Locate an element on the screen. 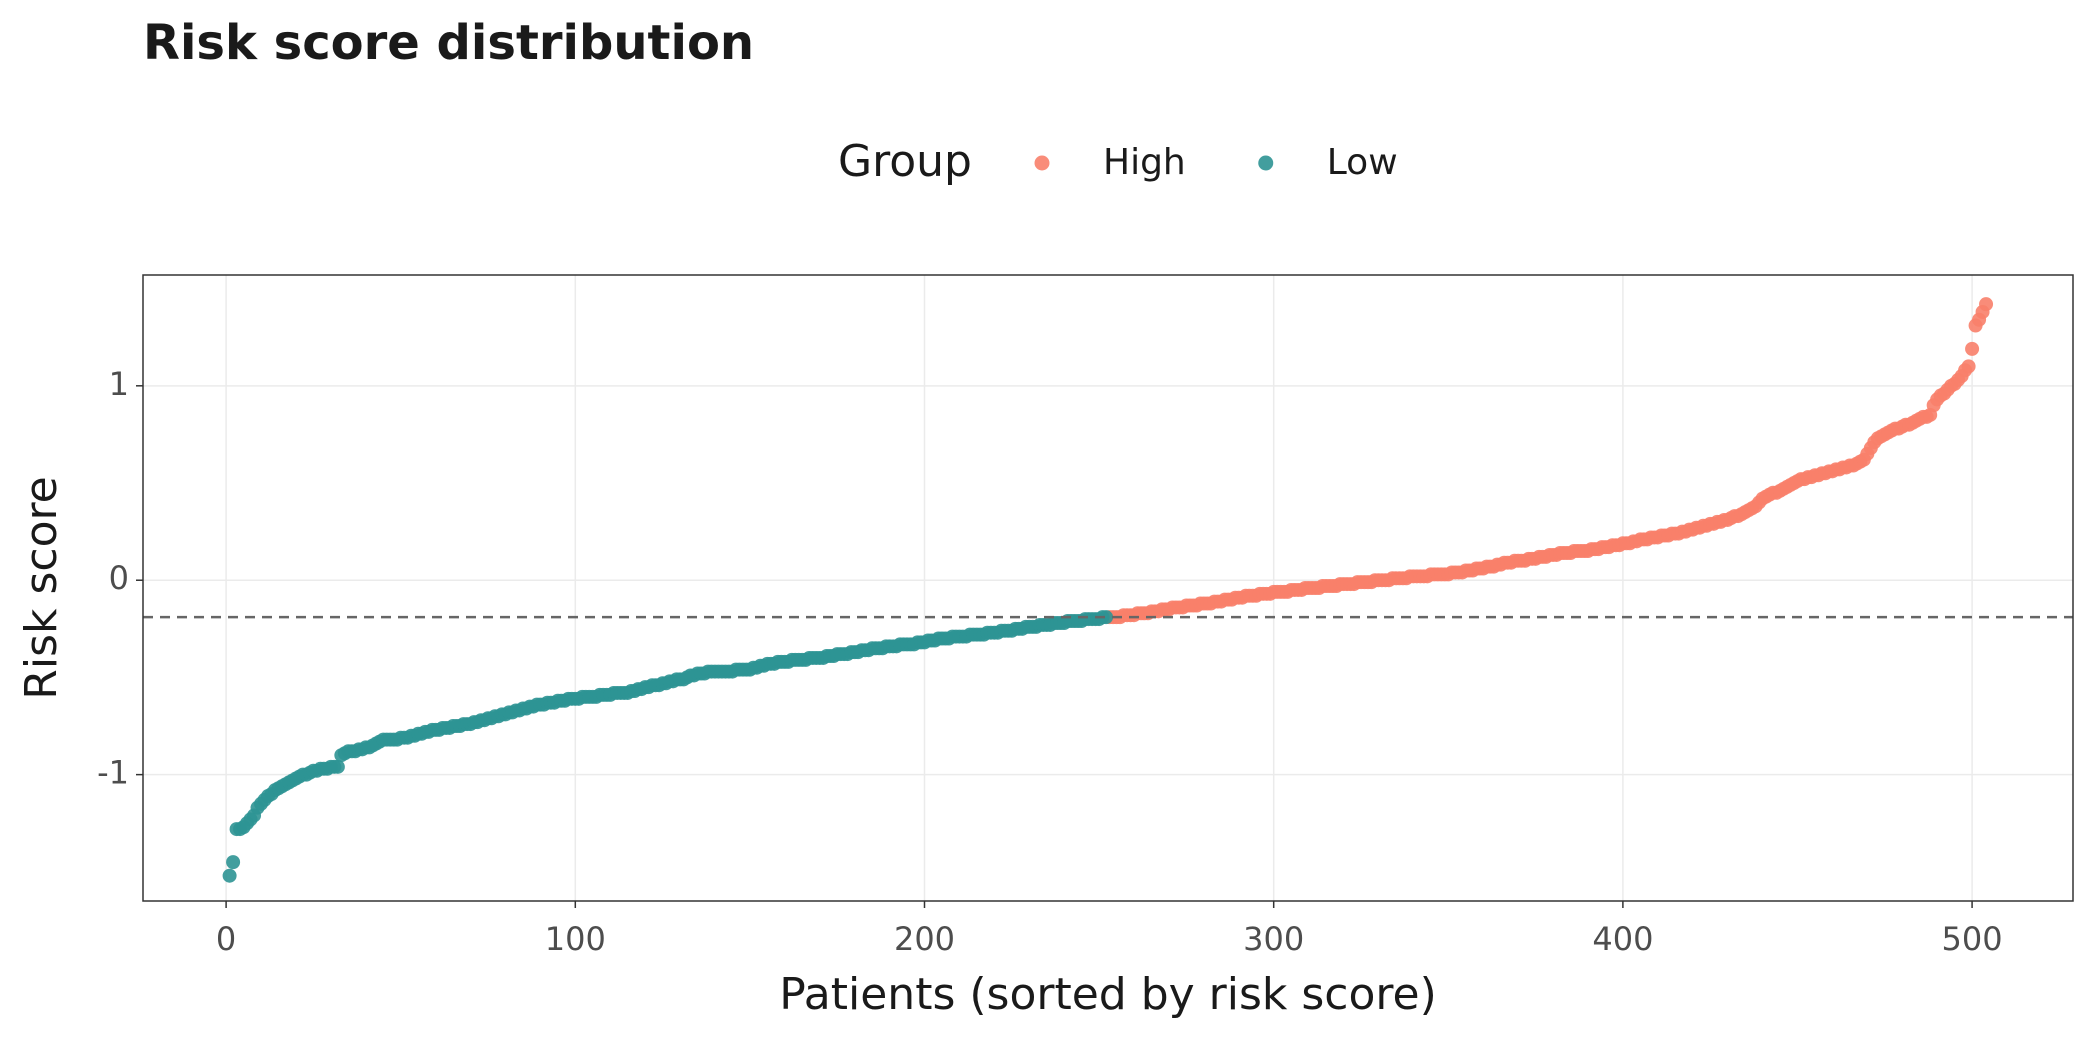  x-tick-label: 100 is located at coordinates (575, 939).